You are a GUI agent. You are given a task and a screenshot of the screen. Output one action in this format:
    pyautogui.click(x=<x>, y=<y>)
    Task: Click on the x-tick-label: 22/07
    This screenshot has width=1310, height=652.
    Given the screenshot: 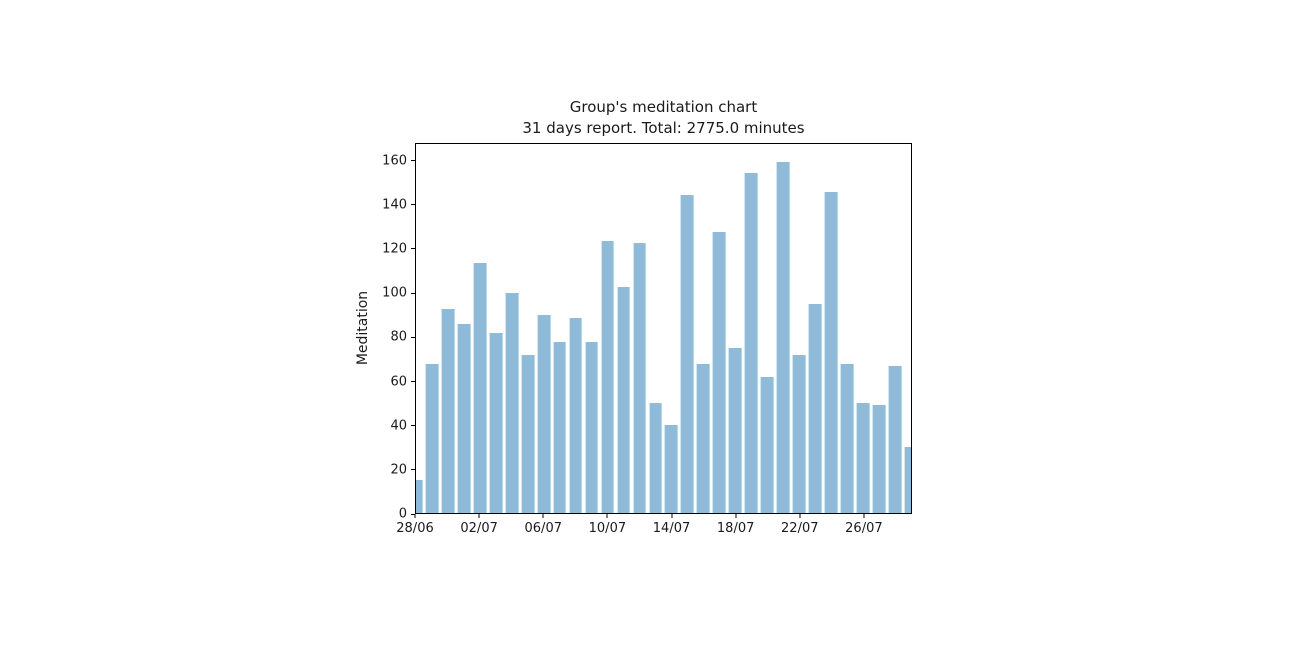 What is the action you would take?
    pyautogui.click(x=800, y=528)
    